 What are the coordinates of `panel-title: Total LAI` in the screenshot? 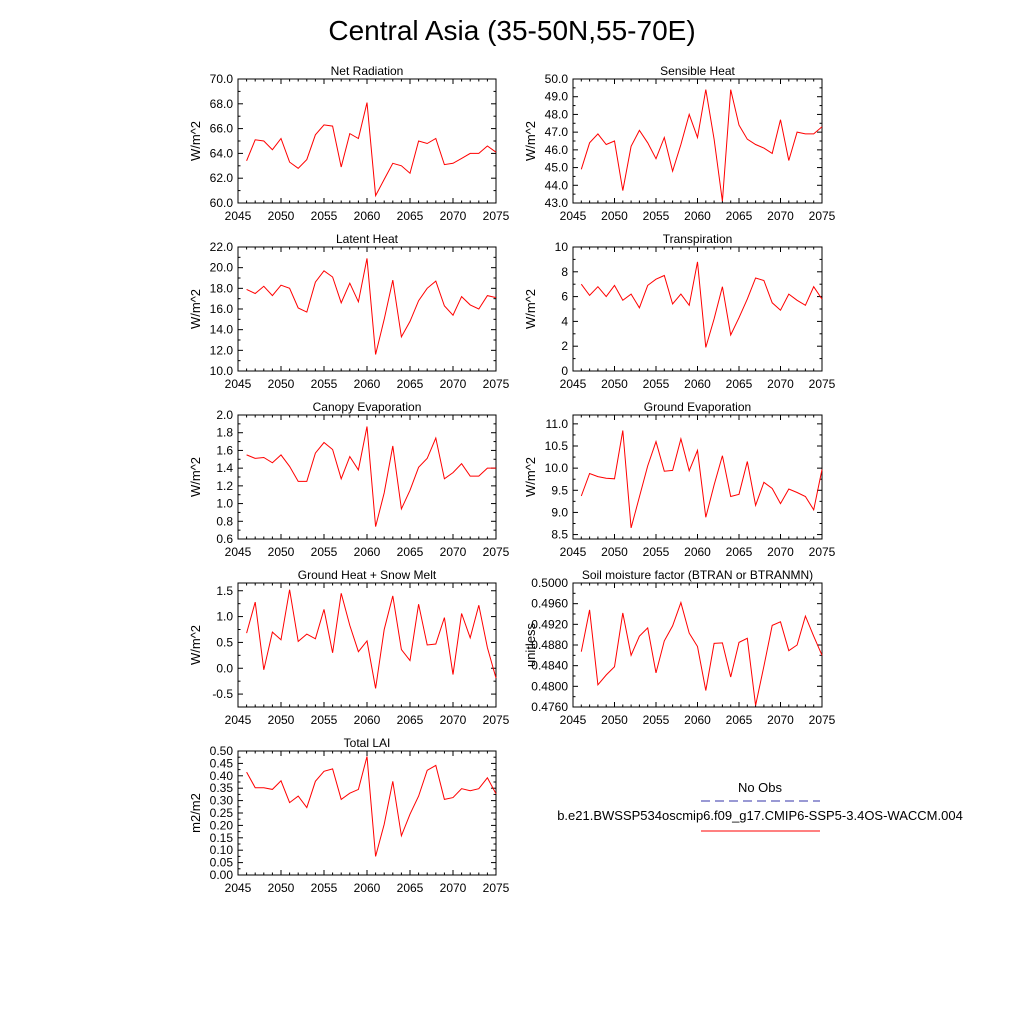 It's located at (367, 743).